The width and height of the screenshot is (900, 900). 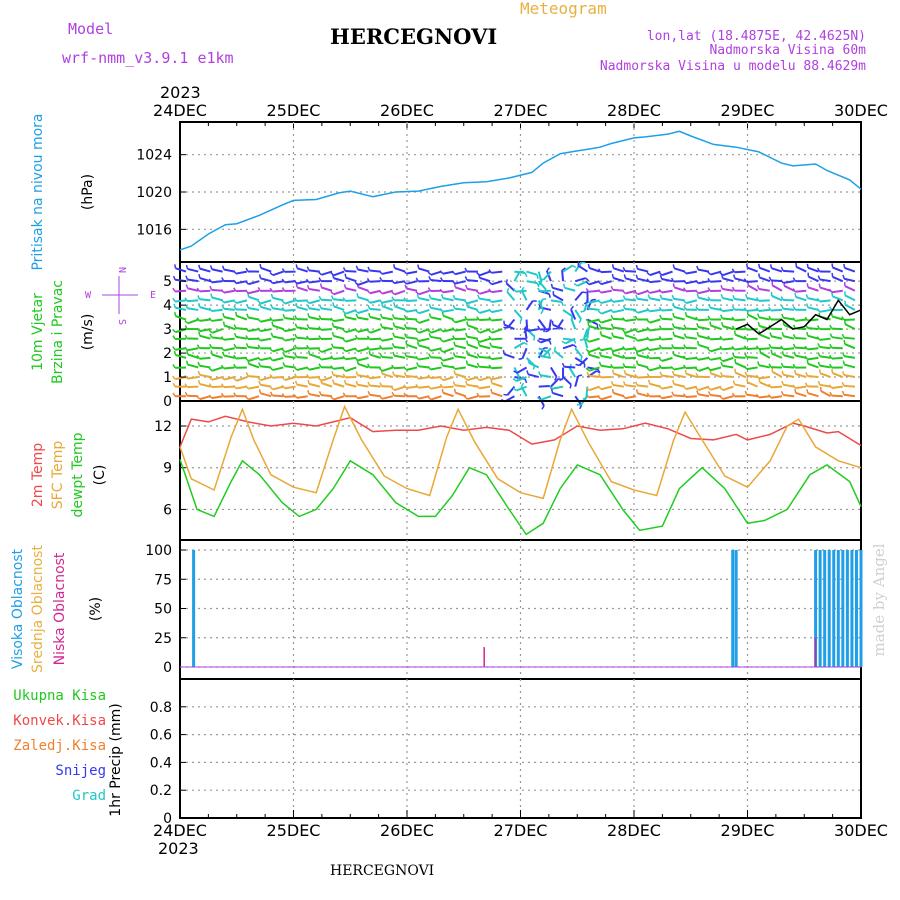 What do you see at coordinates (100, 475) in the screenshot?
I see `temperature-unit: (C)` at bounding box center [100, 475].